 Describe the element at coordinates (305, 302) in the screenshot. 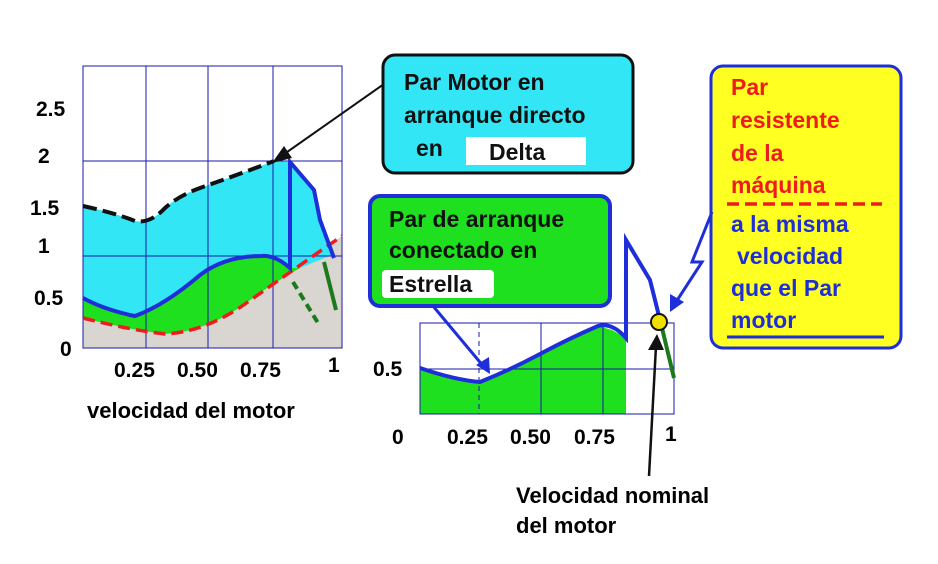

I see `left-load-green-dashed` at that location.